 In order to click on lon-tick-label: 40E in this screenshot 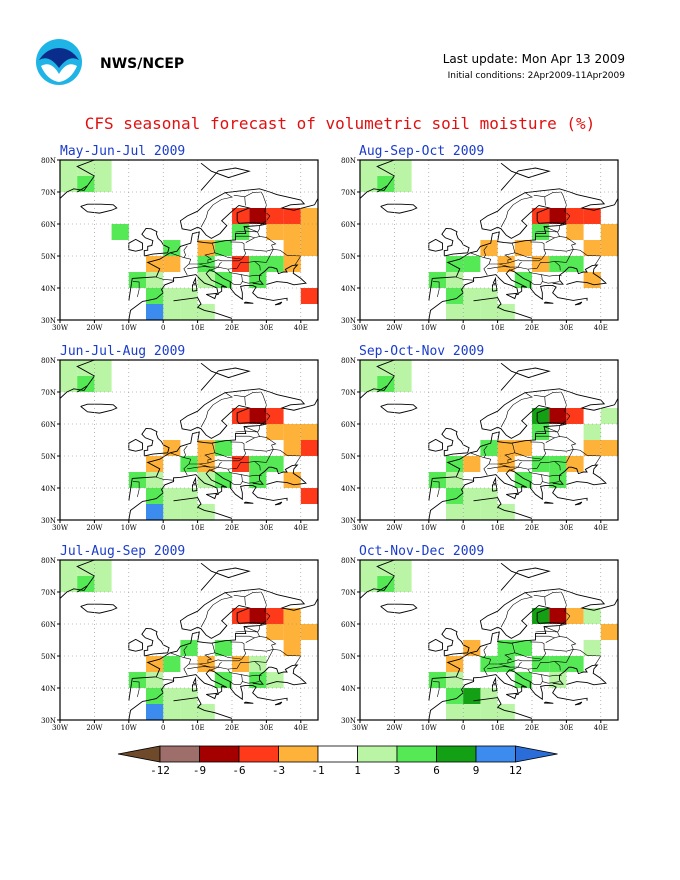, I will do `click(301, 328)`.